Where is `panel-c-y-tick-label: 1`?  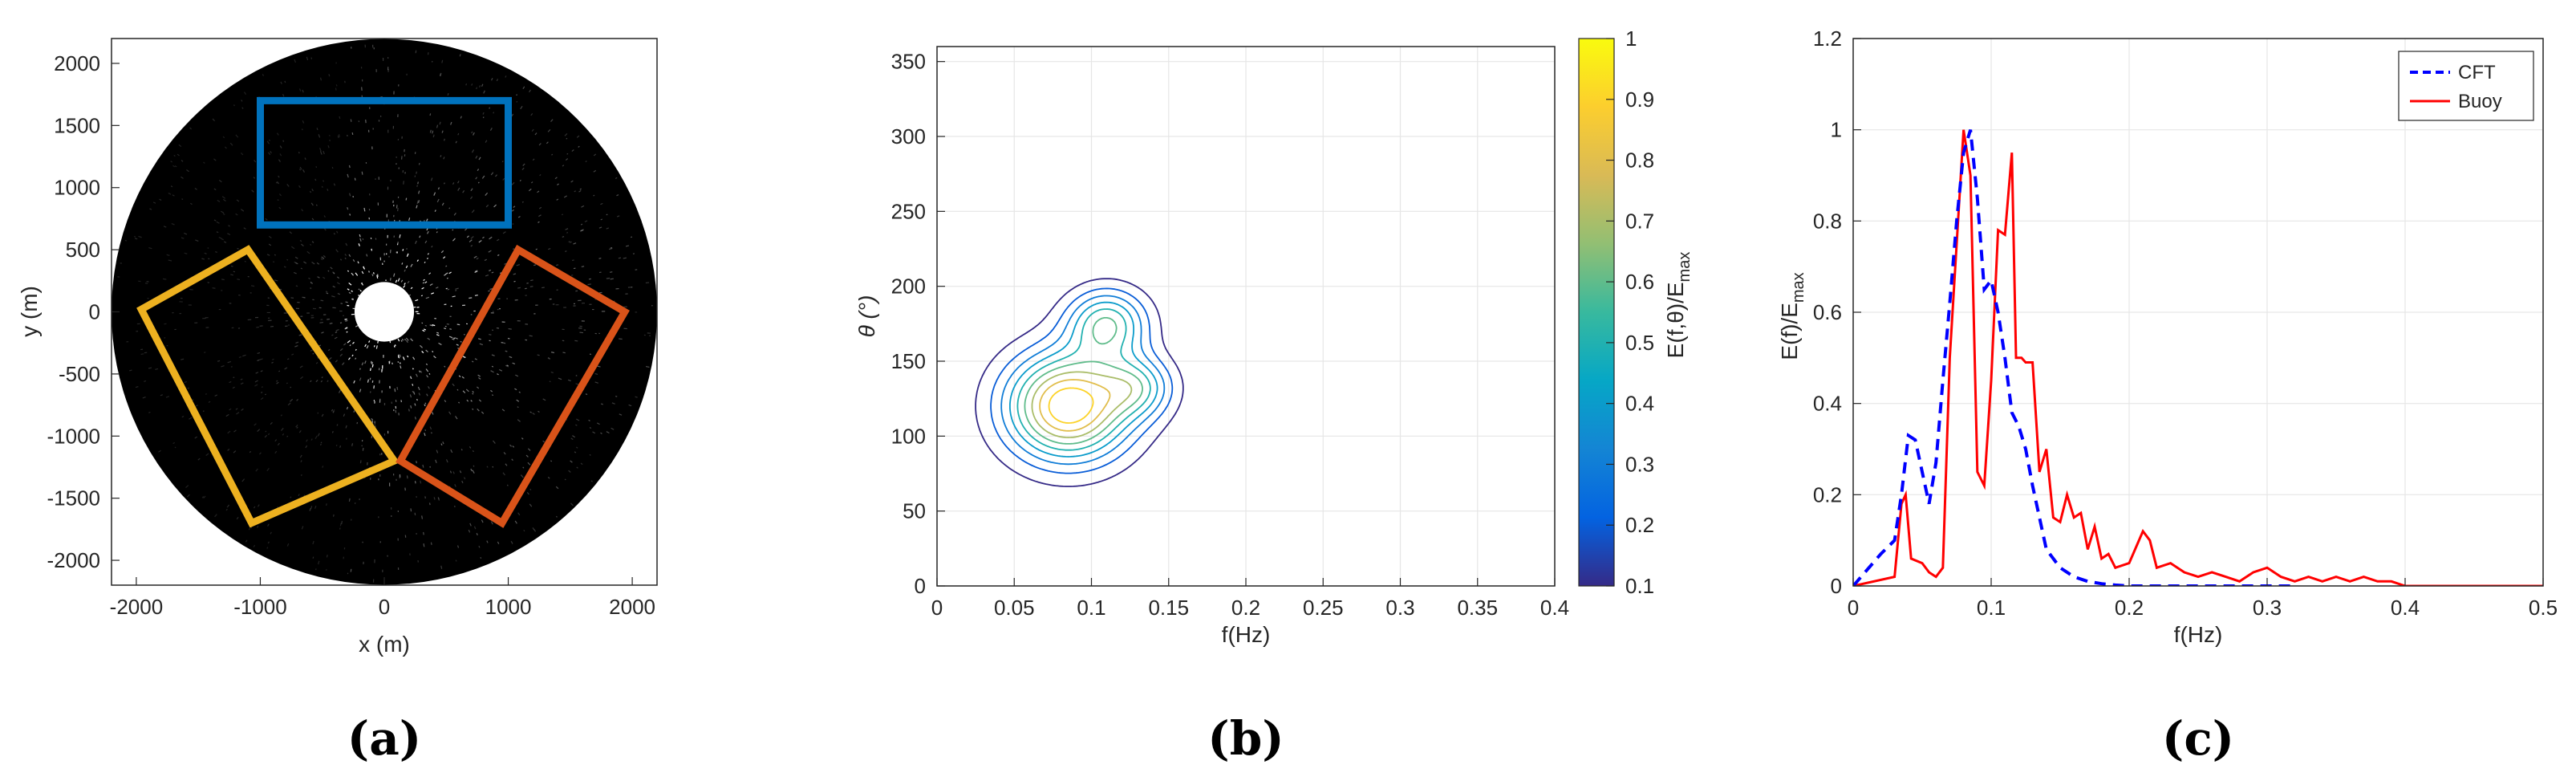
panel-c-y-tick-label: 1 is located at coordinates (1836, 130).